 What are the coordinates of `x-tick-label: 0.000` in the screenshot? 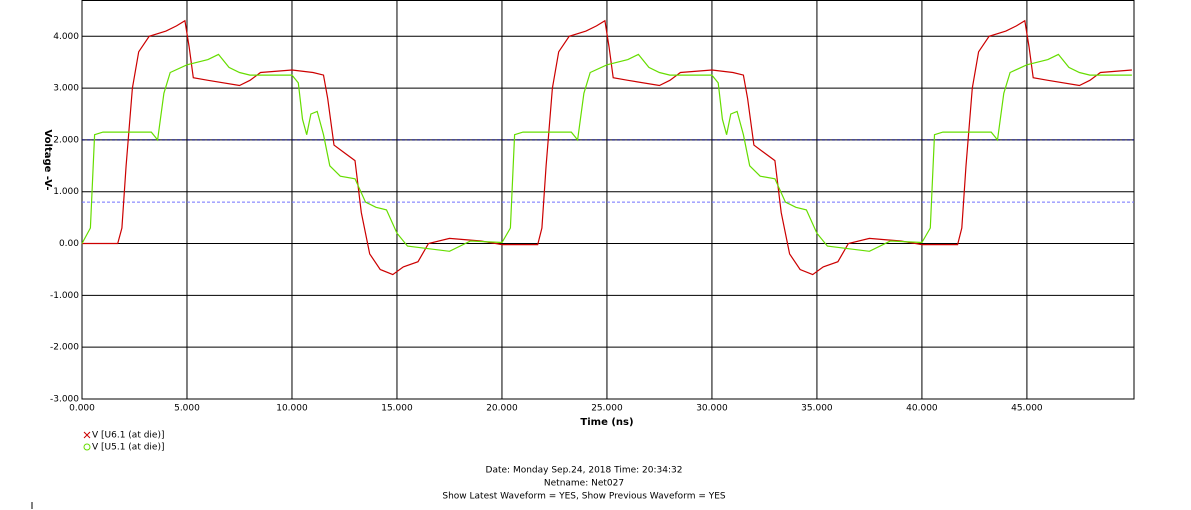 It's located at (82, 409).